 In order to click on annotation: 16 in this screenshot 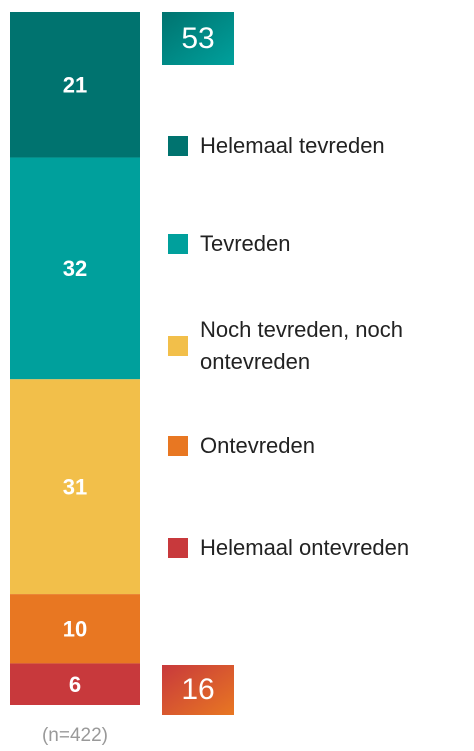, I will do `click(197, 689)`.